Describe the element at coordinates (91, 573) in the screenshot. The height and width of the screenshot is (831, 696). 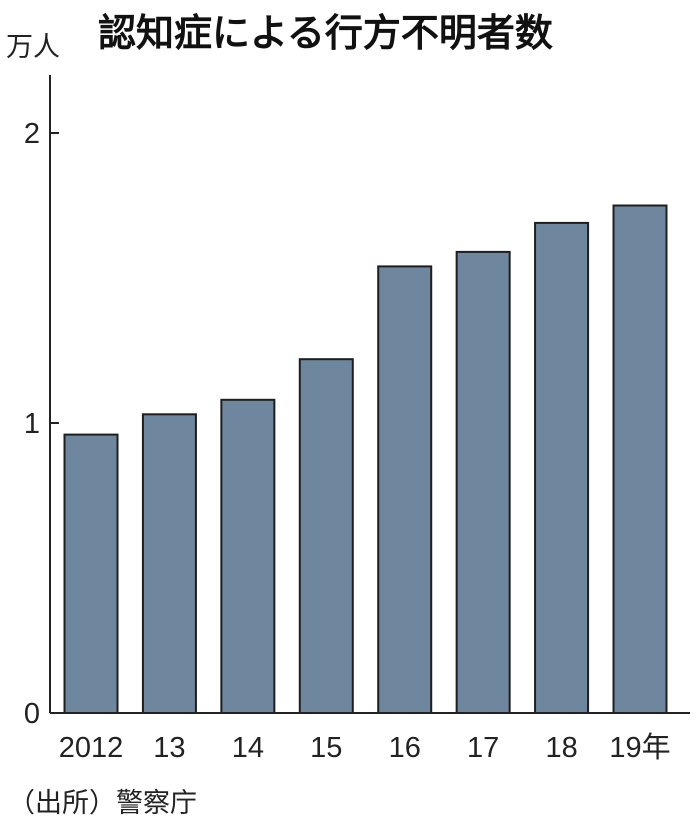
I see `bar-2012` at that location.